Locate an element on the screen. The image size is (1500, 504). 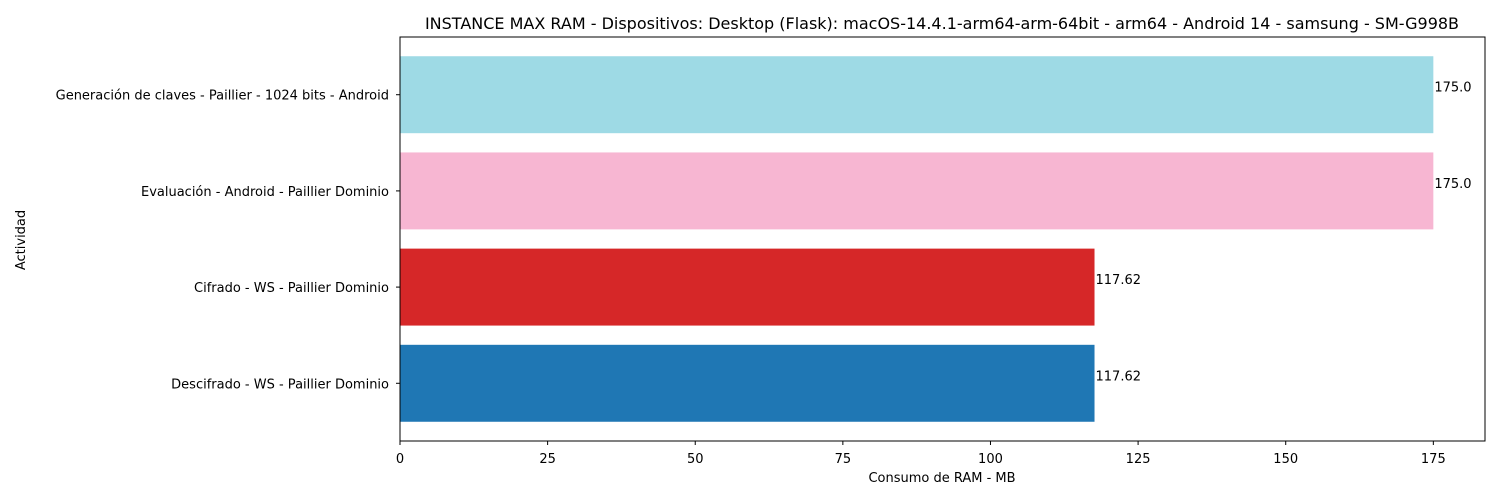
x-axis-label: Consumo de RAM - MB is located at coordinates (941, 478).